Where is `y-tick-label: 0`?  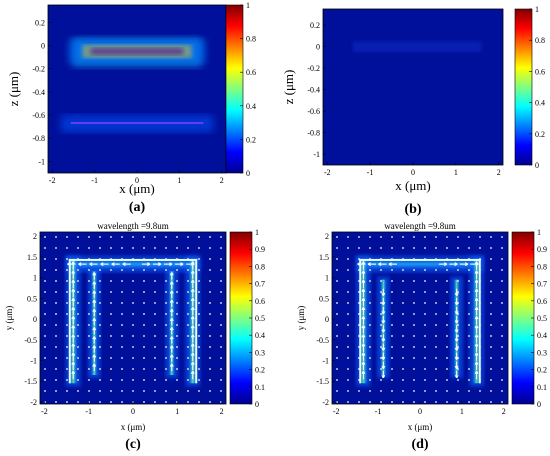
y-tick-label: 0 is located at coordinates (43, 46).